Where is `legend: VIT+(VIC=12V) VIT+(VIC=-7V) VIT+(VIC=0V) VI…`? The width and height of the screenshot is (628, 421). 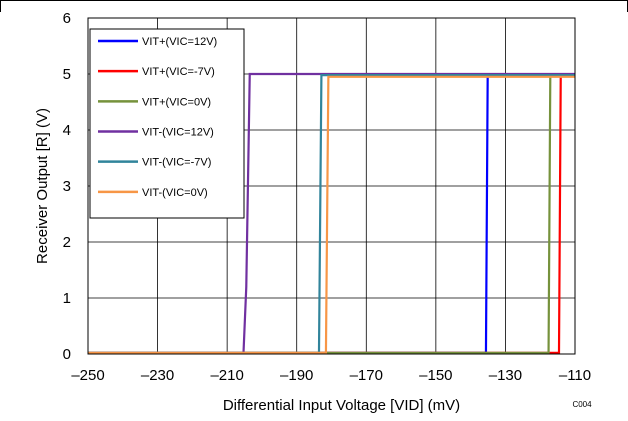 legend: VIT+(VIC=12V) VIT+(VIC=-7V) VIT+(VIC=0V) VI… is located at coordinates (167, 123).